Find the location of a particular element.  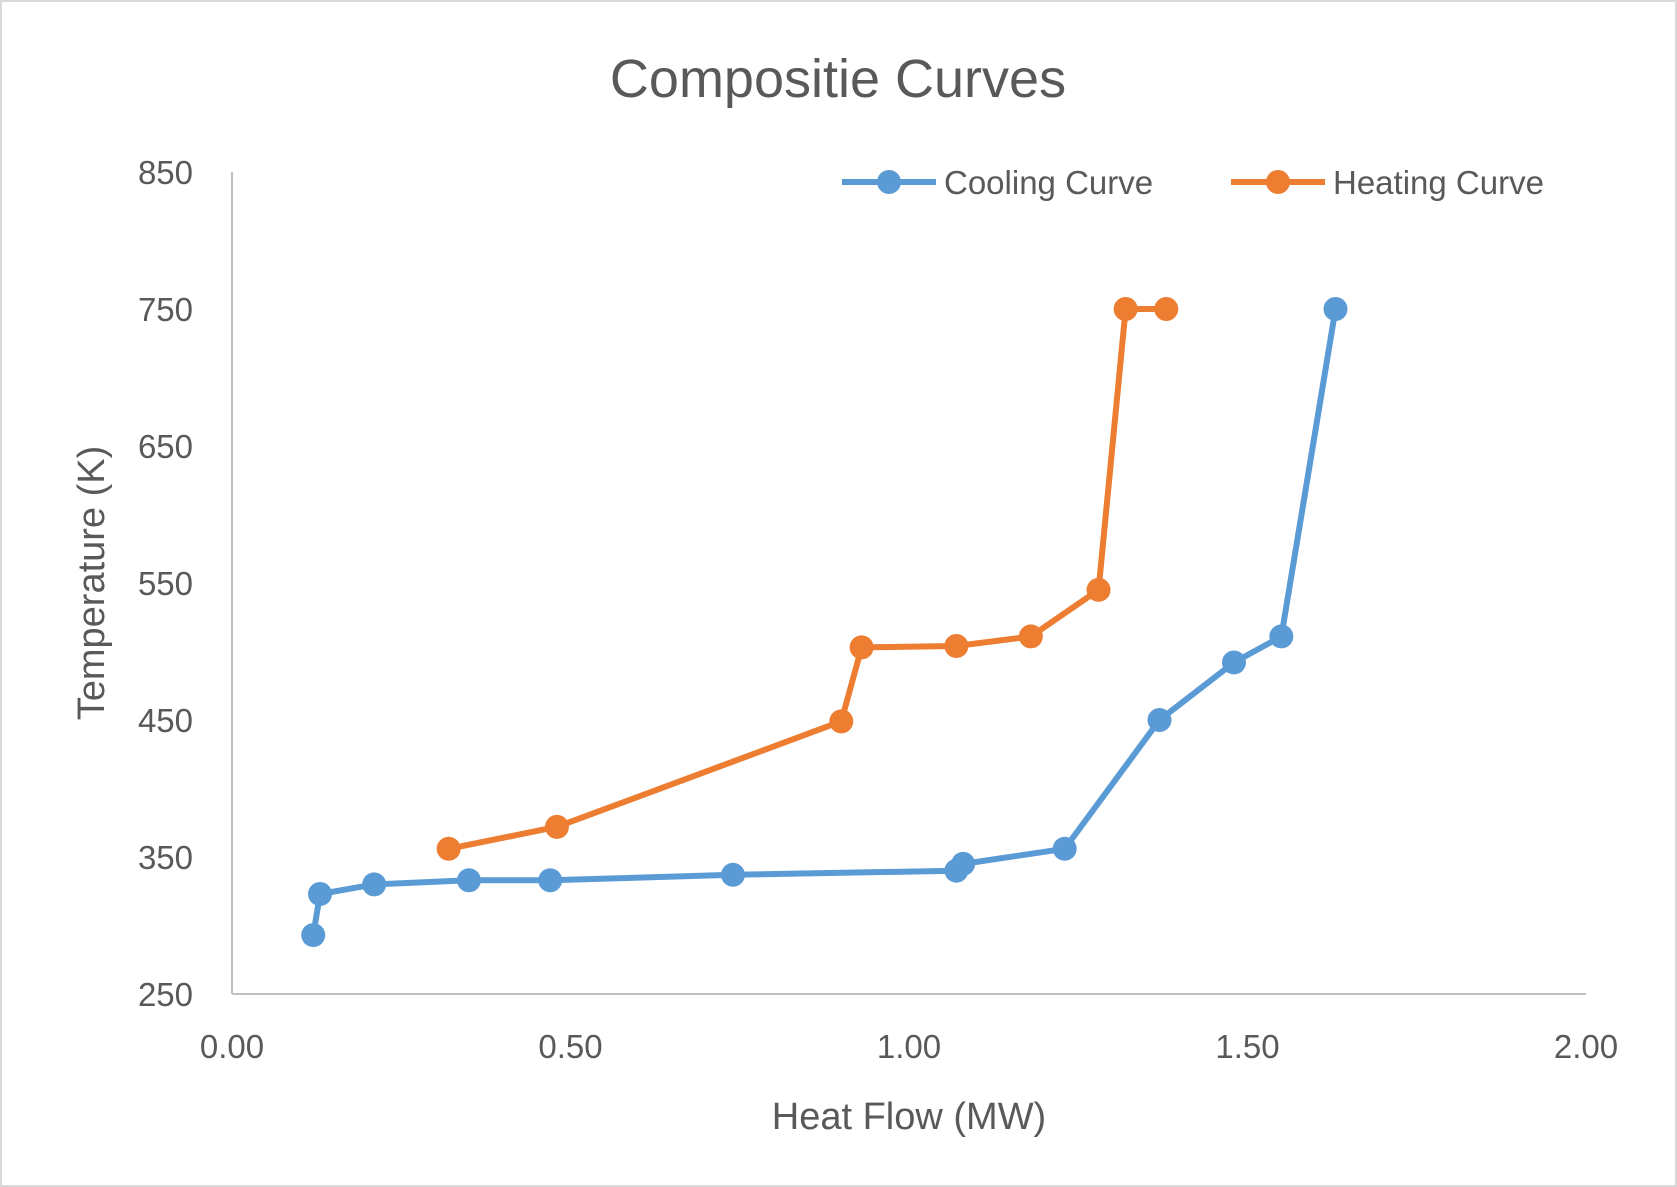

y-tick-label: 650 is located at coordinates (165, 446).